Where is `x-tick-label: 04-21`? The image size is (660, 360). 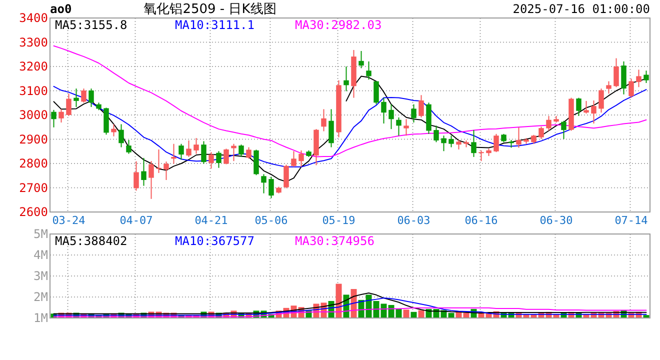 x-tick-label: 04-21 is located at coordinates (211, 220).